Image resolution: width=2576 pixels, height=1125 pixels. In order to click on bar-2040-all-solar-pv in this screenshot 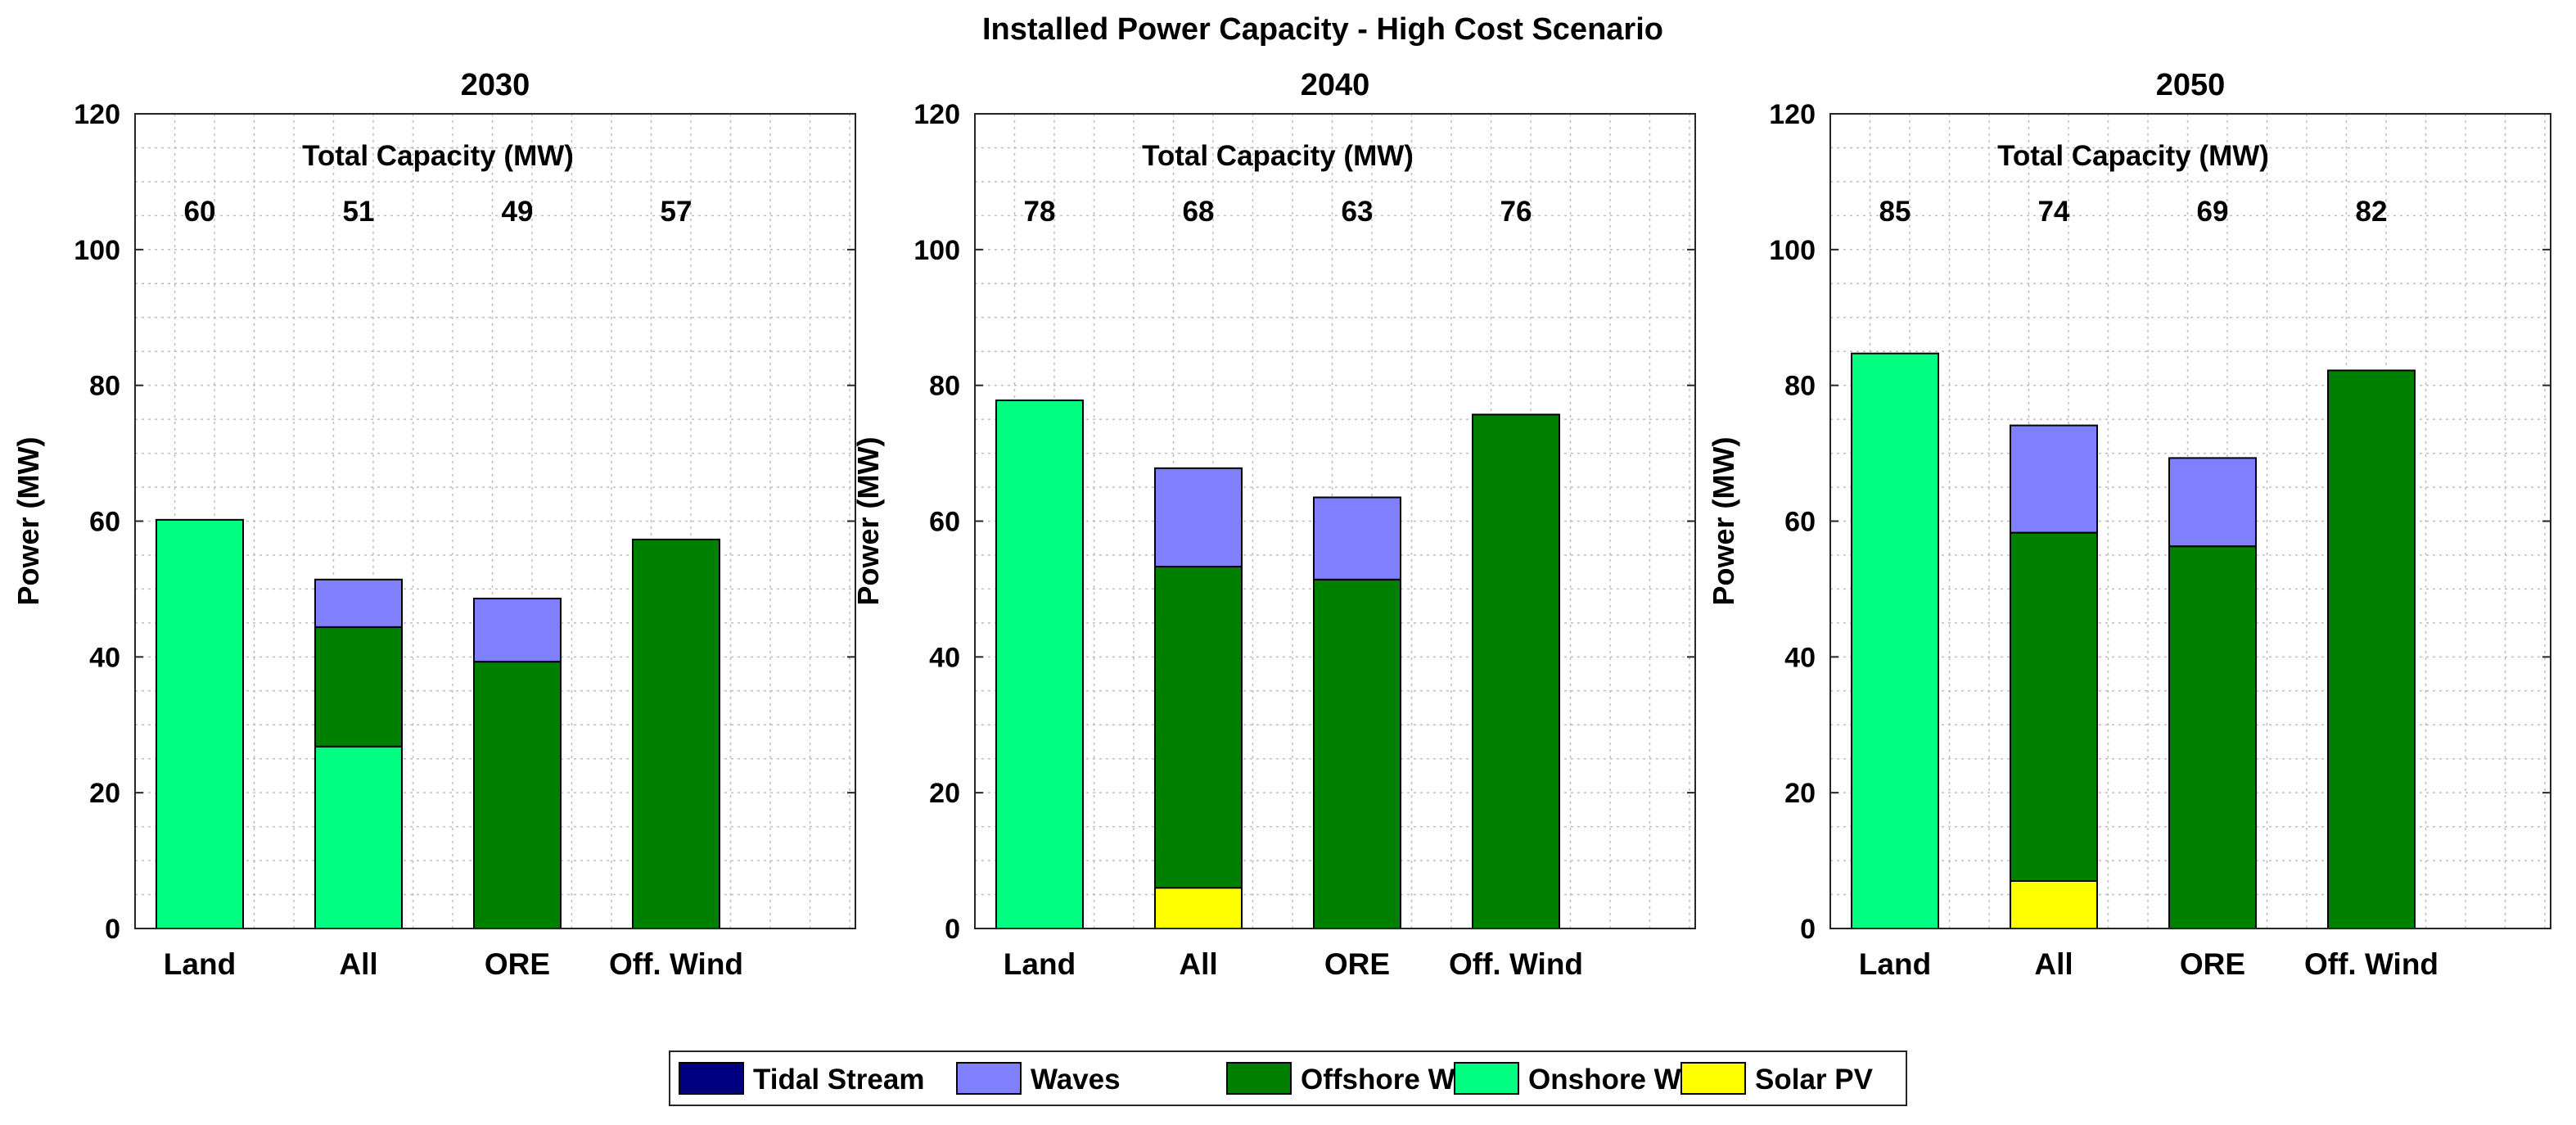, I will do `click(1198, 908)`.